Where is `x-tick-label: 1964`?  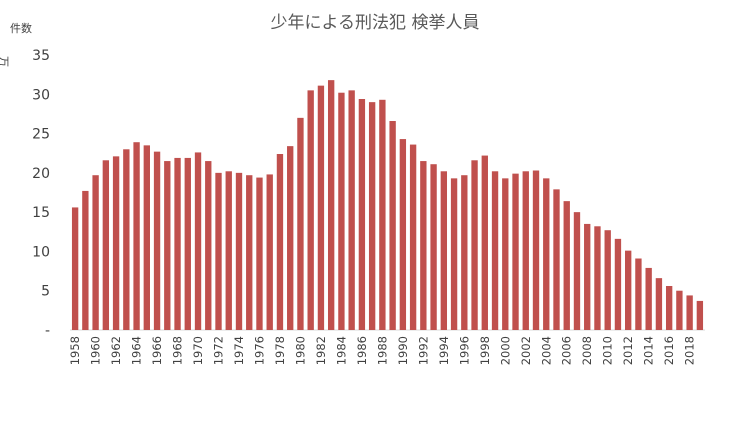 x-tick-label: 1964 is located at coordinates (137, 350).